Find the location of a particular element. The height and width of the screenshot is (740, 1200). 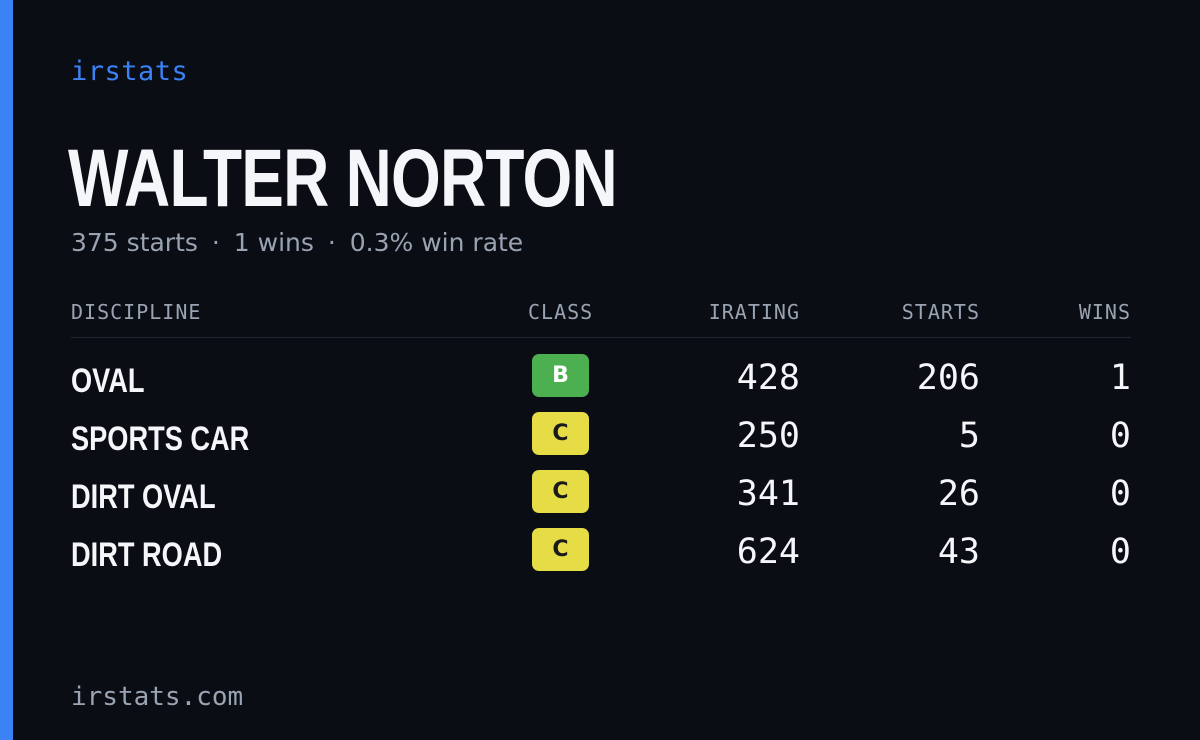

irating-value: 624 is located at coordinates (768, 552).